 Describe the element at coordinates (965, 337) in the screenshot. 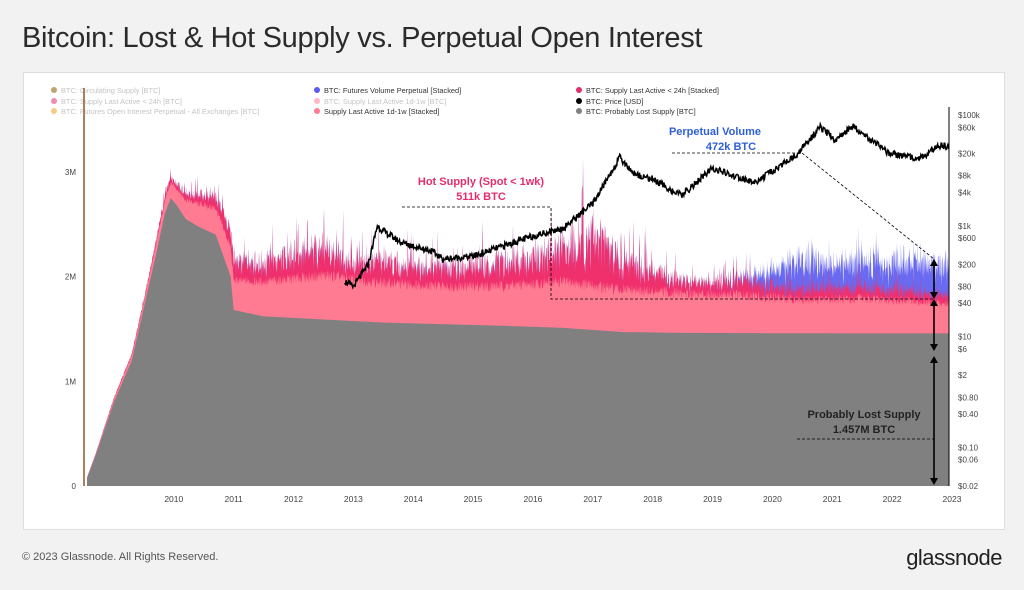

I see `price-tick-label: $10` at that location.